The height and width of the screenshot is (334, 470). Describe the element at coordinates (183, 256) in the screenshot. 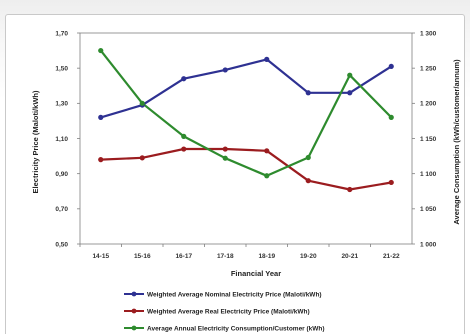

I see `x-tick-label: 16-17` at that location.